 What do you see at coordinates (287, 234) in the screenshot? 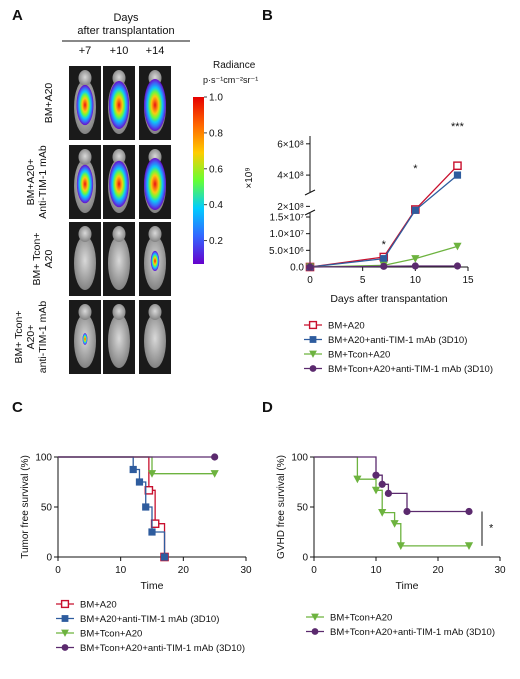
I see `panel-b-ytick-label-lower-2: 1.0×10⁷` at bounding box center [287, 234].